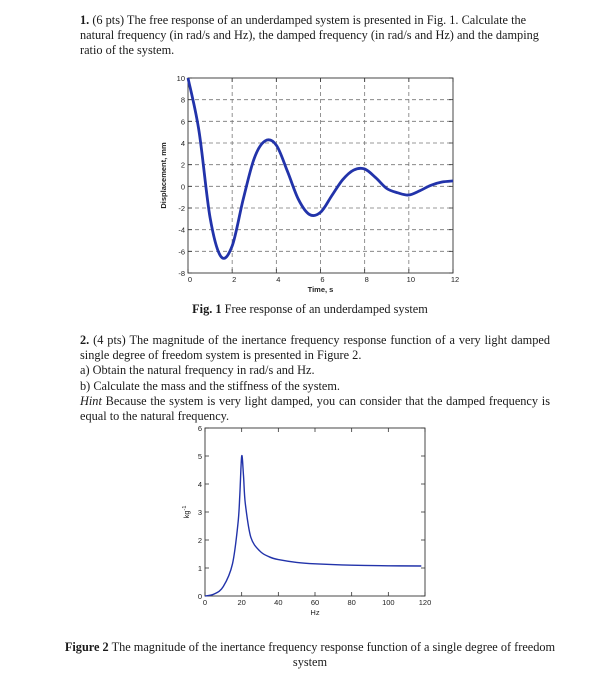 The image size is (612, 700). I want to click on x-axis-label: Hz, so click(314, 612).